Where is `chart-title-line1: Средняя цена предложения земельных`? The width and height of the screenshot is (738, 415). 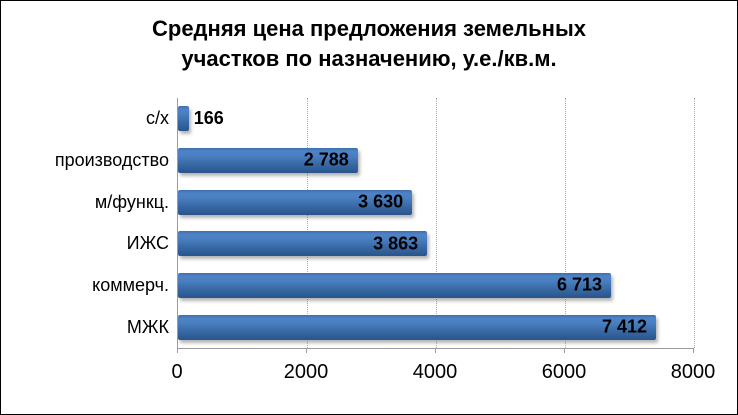 chart-title-line1: Средняя цена предложения земельных is located at coordinates (369, 28).